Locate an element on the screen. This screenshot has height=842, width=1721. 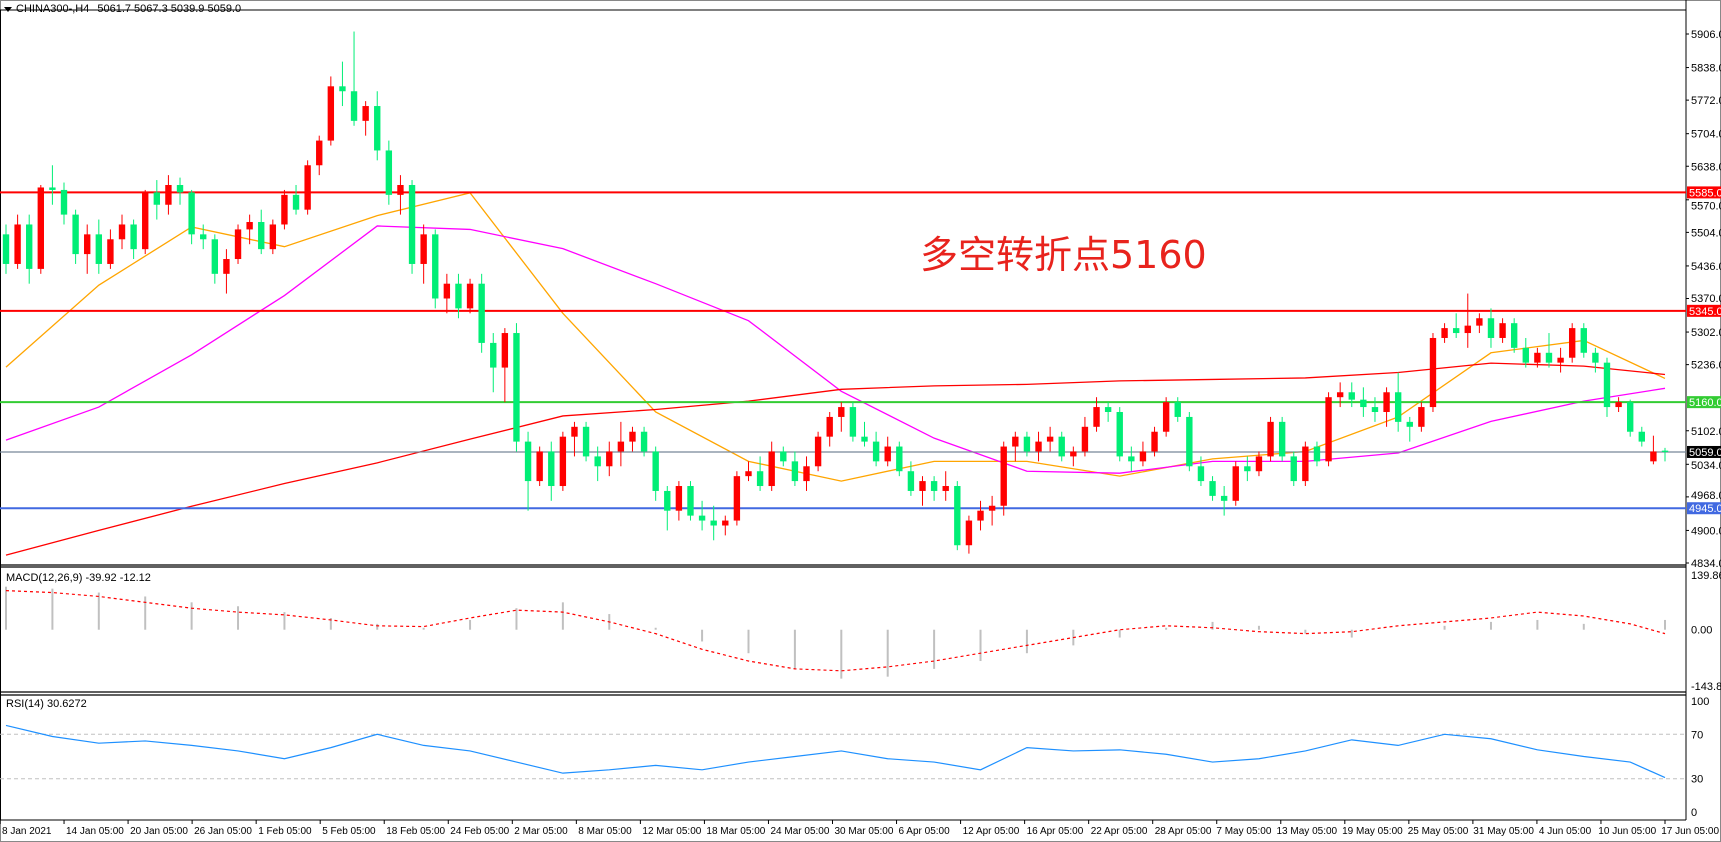
level-tag-label: 5059.0 is located at coordinates (1705, 453).